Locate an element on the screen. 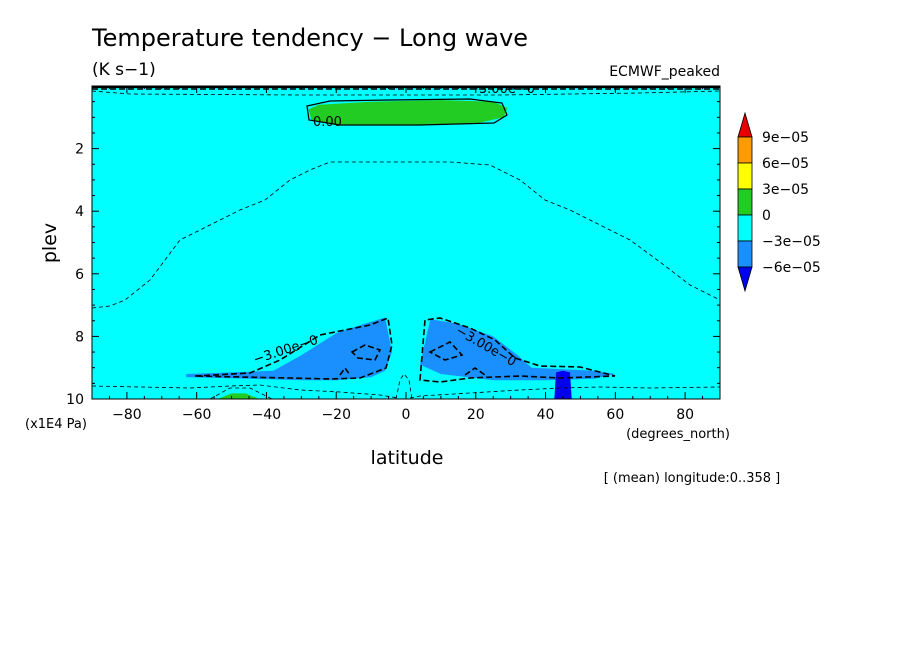  region-lower-right-negative is located at coordinates (518, 350).